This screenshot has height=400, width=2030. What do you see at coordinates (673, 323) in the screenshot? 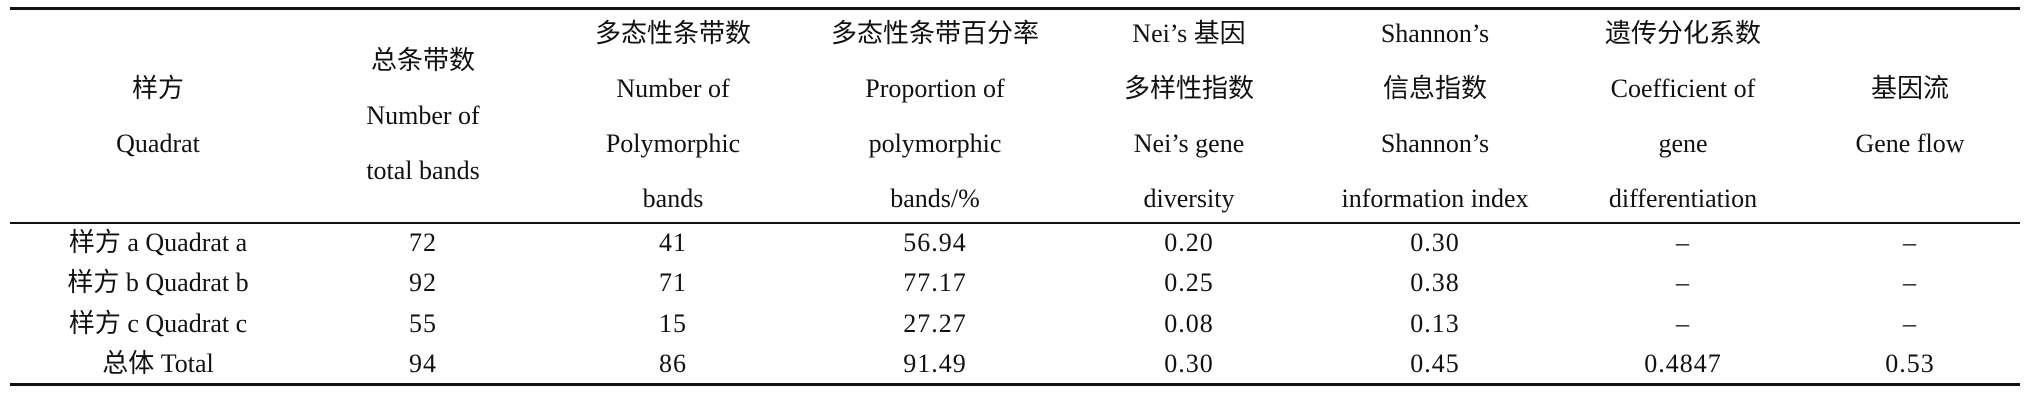
I see `cell-value: 15` at bounding box center [673, 323].